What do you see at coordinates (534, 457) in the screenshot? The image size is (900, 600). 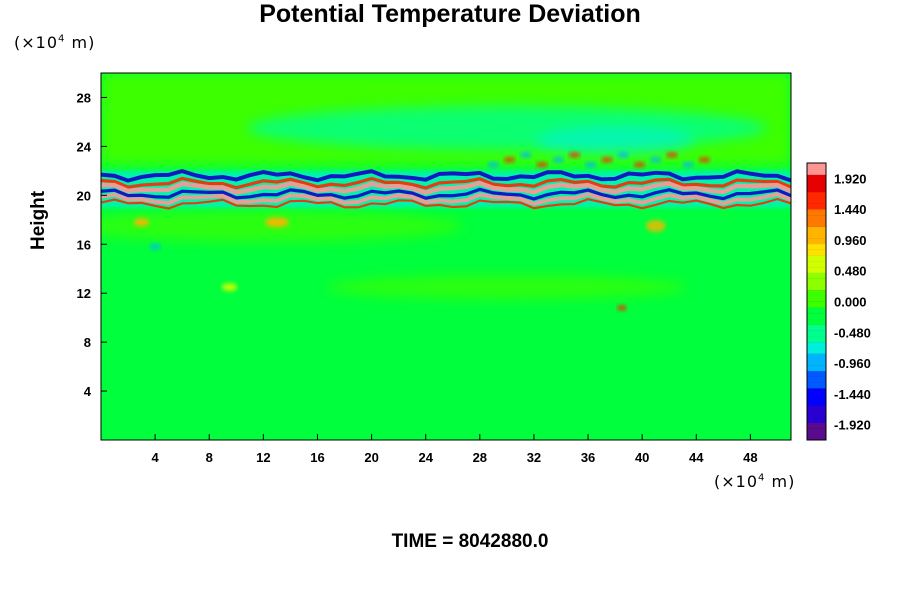 I see `x-tick-label: 32` at bounding box center [534, 457].